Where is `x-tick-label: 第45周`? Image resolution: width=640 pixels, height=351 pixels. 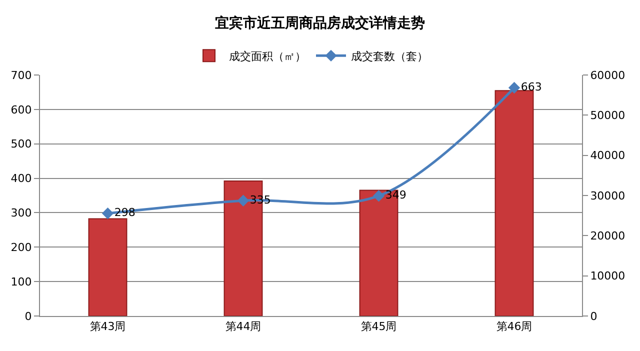
x-tick-label: 第45周 is located at coordinates (378, 327).